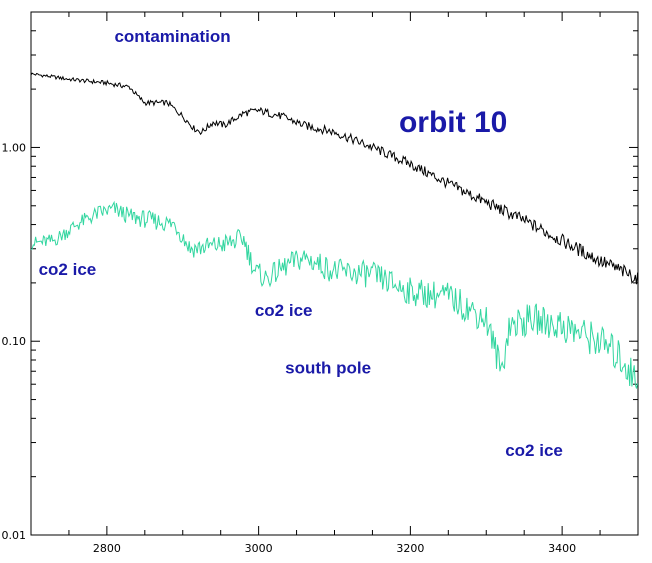  I want to click on annotation-label: south pole, so click(328, 368).